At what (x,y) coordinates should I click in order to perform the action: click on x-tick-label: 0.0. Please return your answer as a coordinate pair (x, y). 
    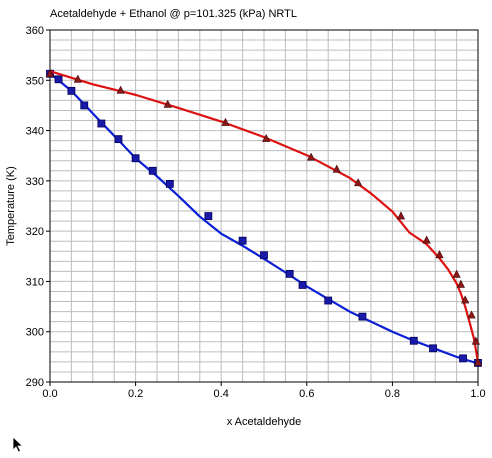
    Looking at the image, I should click on (49, 394).